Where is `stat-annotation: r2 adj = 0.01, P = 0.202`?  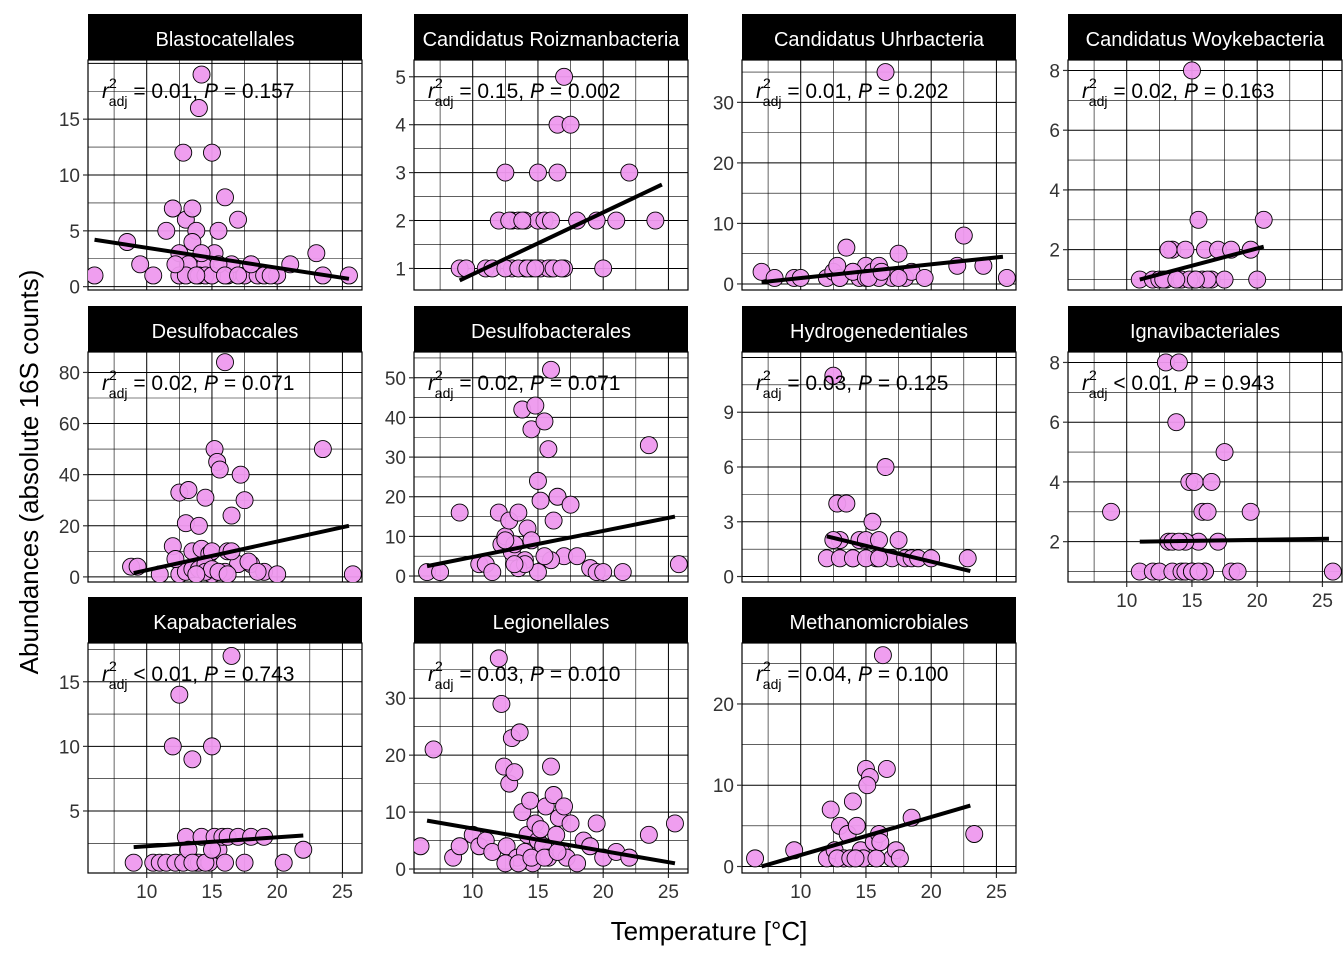
stat-annotation: r2 adj = 0.01, P = 0.202 is located at coordinates (852, 92).